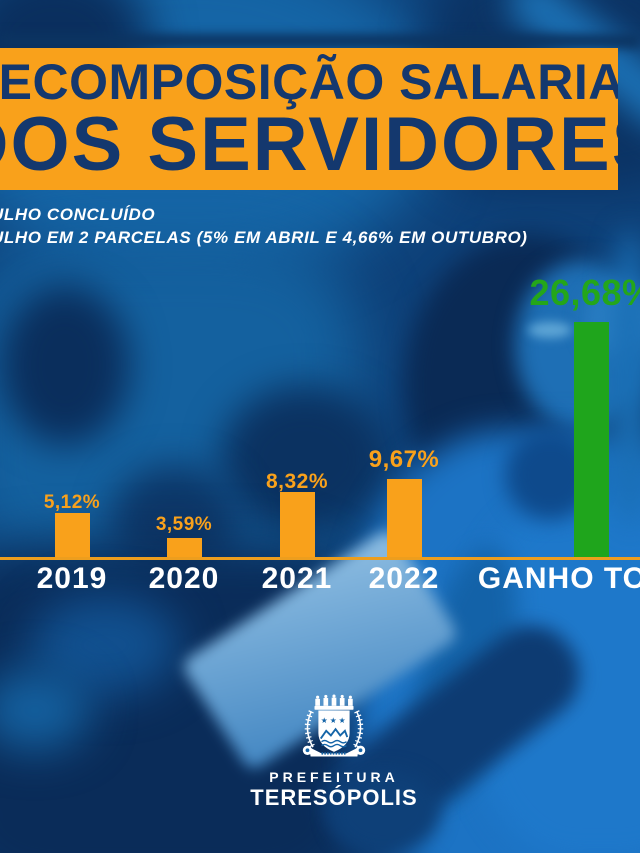 This screenshot has height=853, width=640. I want to click on bar-total-gain, so click(591, 439).